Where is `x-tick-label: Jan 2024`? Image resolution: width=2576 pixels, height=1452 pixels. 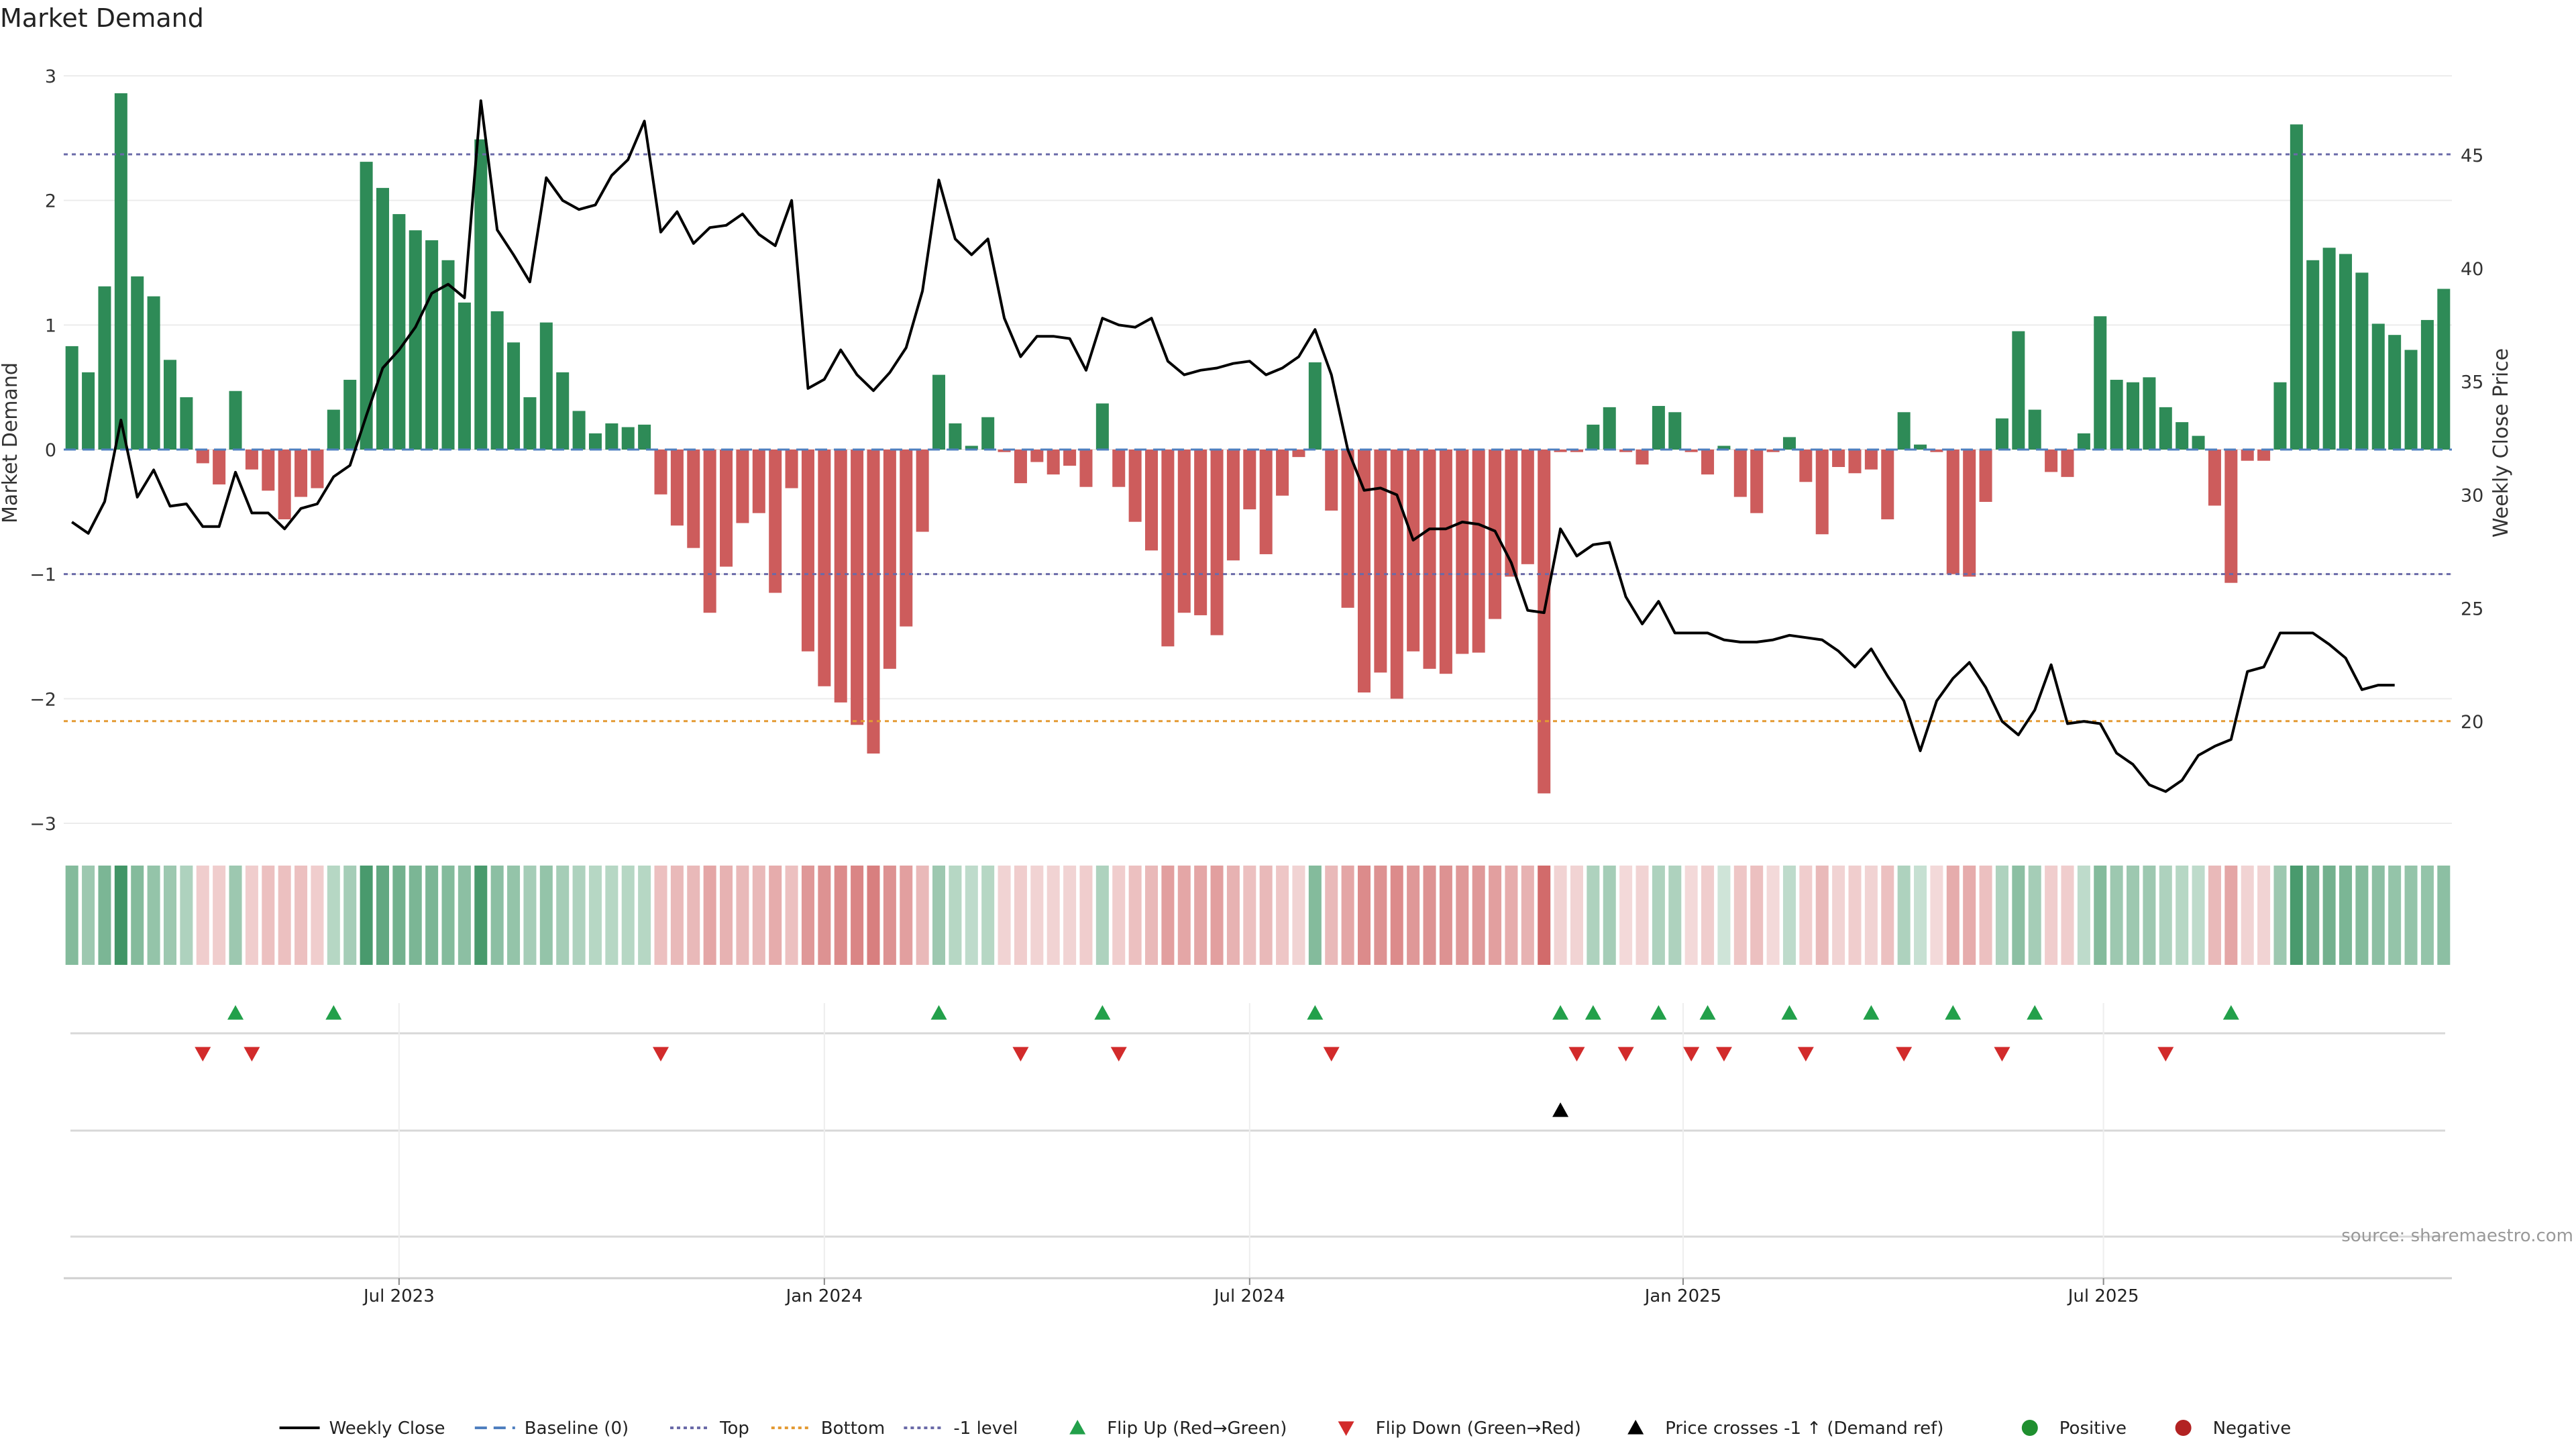
x-tick-label: Jan 2024 is located at coordinates (824, 1296).